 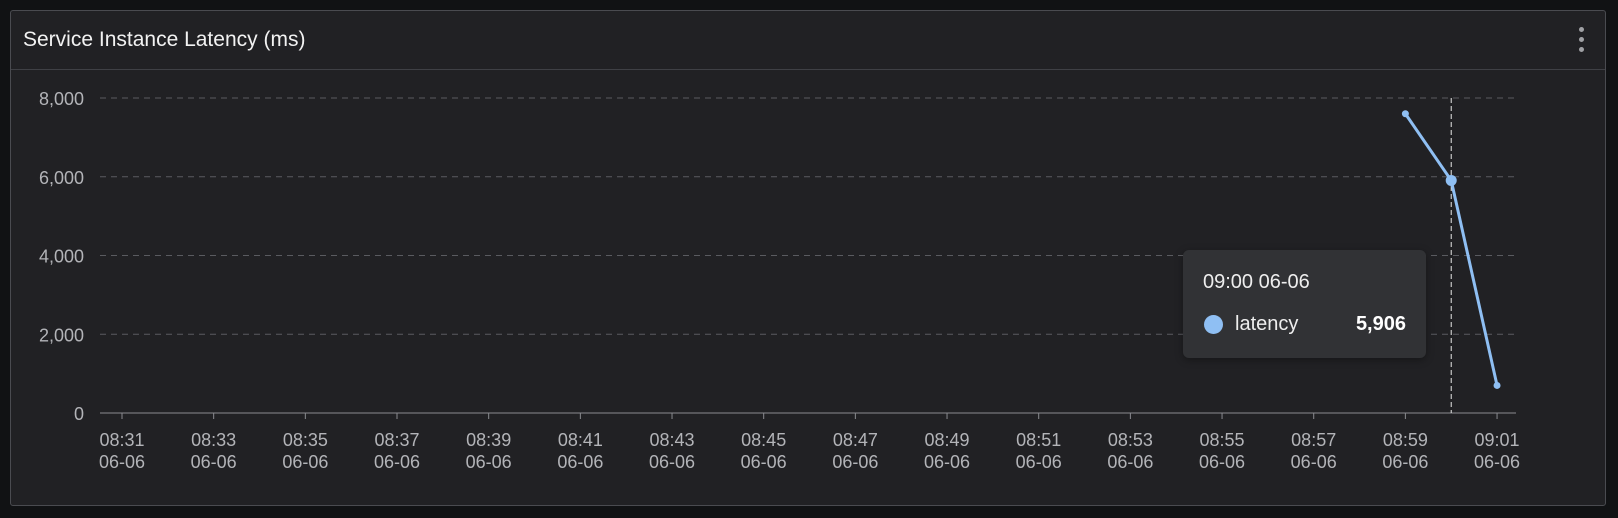 What do you see at coordinates (671, 440) in the screenshot?
I see `x-tick-label-time: 08:43` at bounding box center [671, 440].